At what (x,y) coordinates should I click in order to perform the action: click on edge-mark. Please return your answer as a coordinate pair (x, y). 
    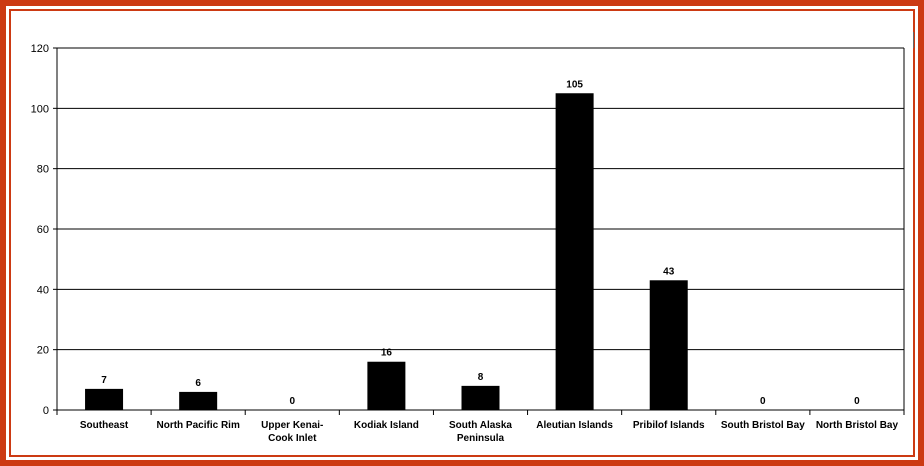
    Looking at the image, I should click on (913, 40).